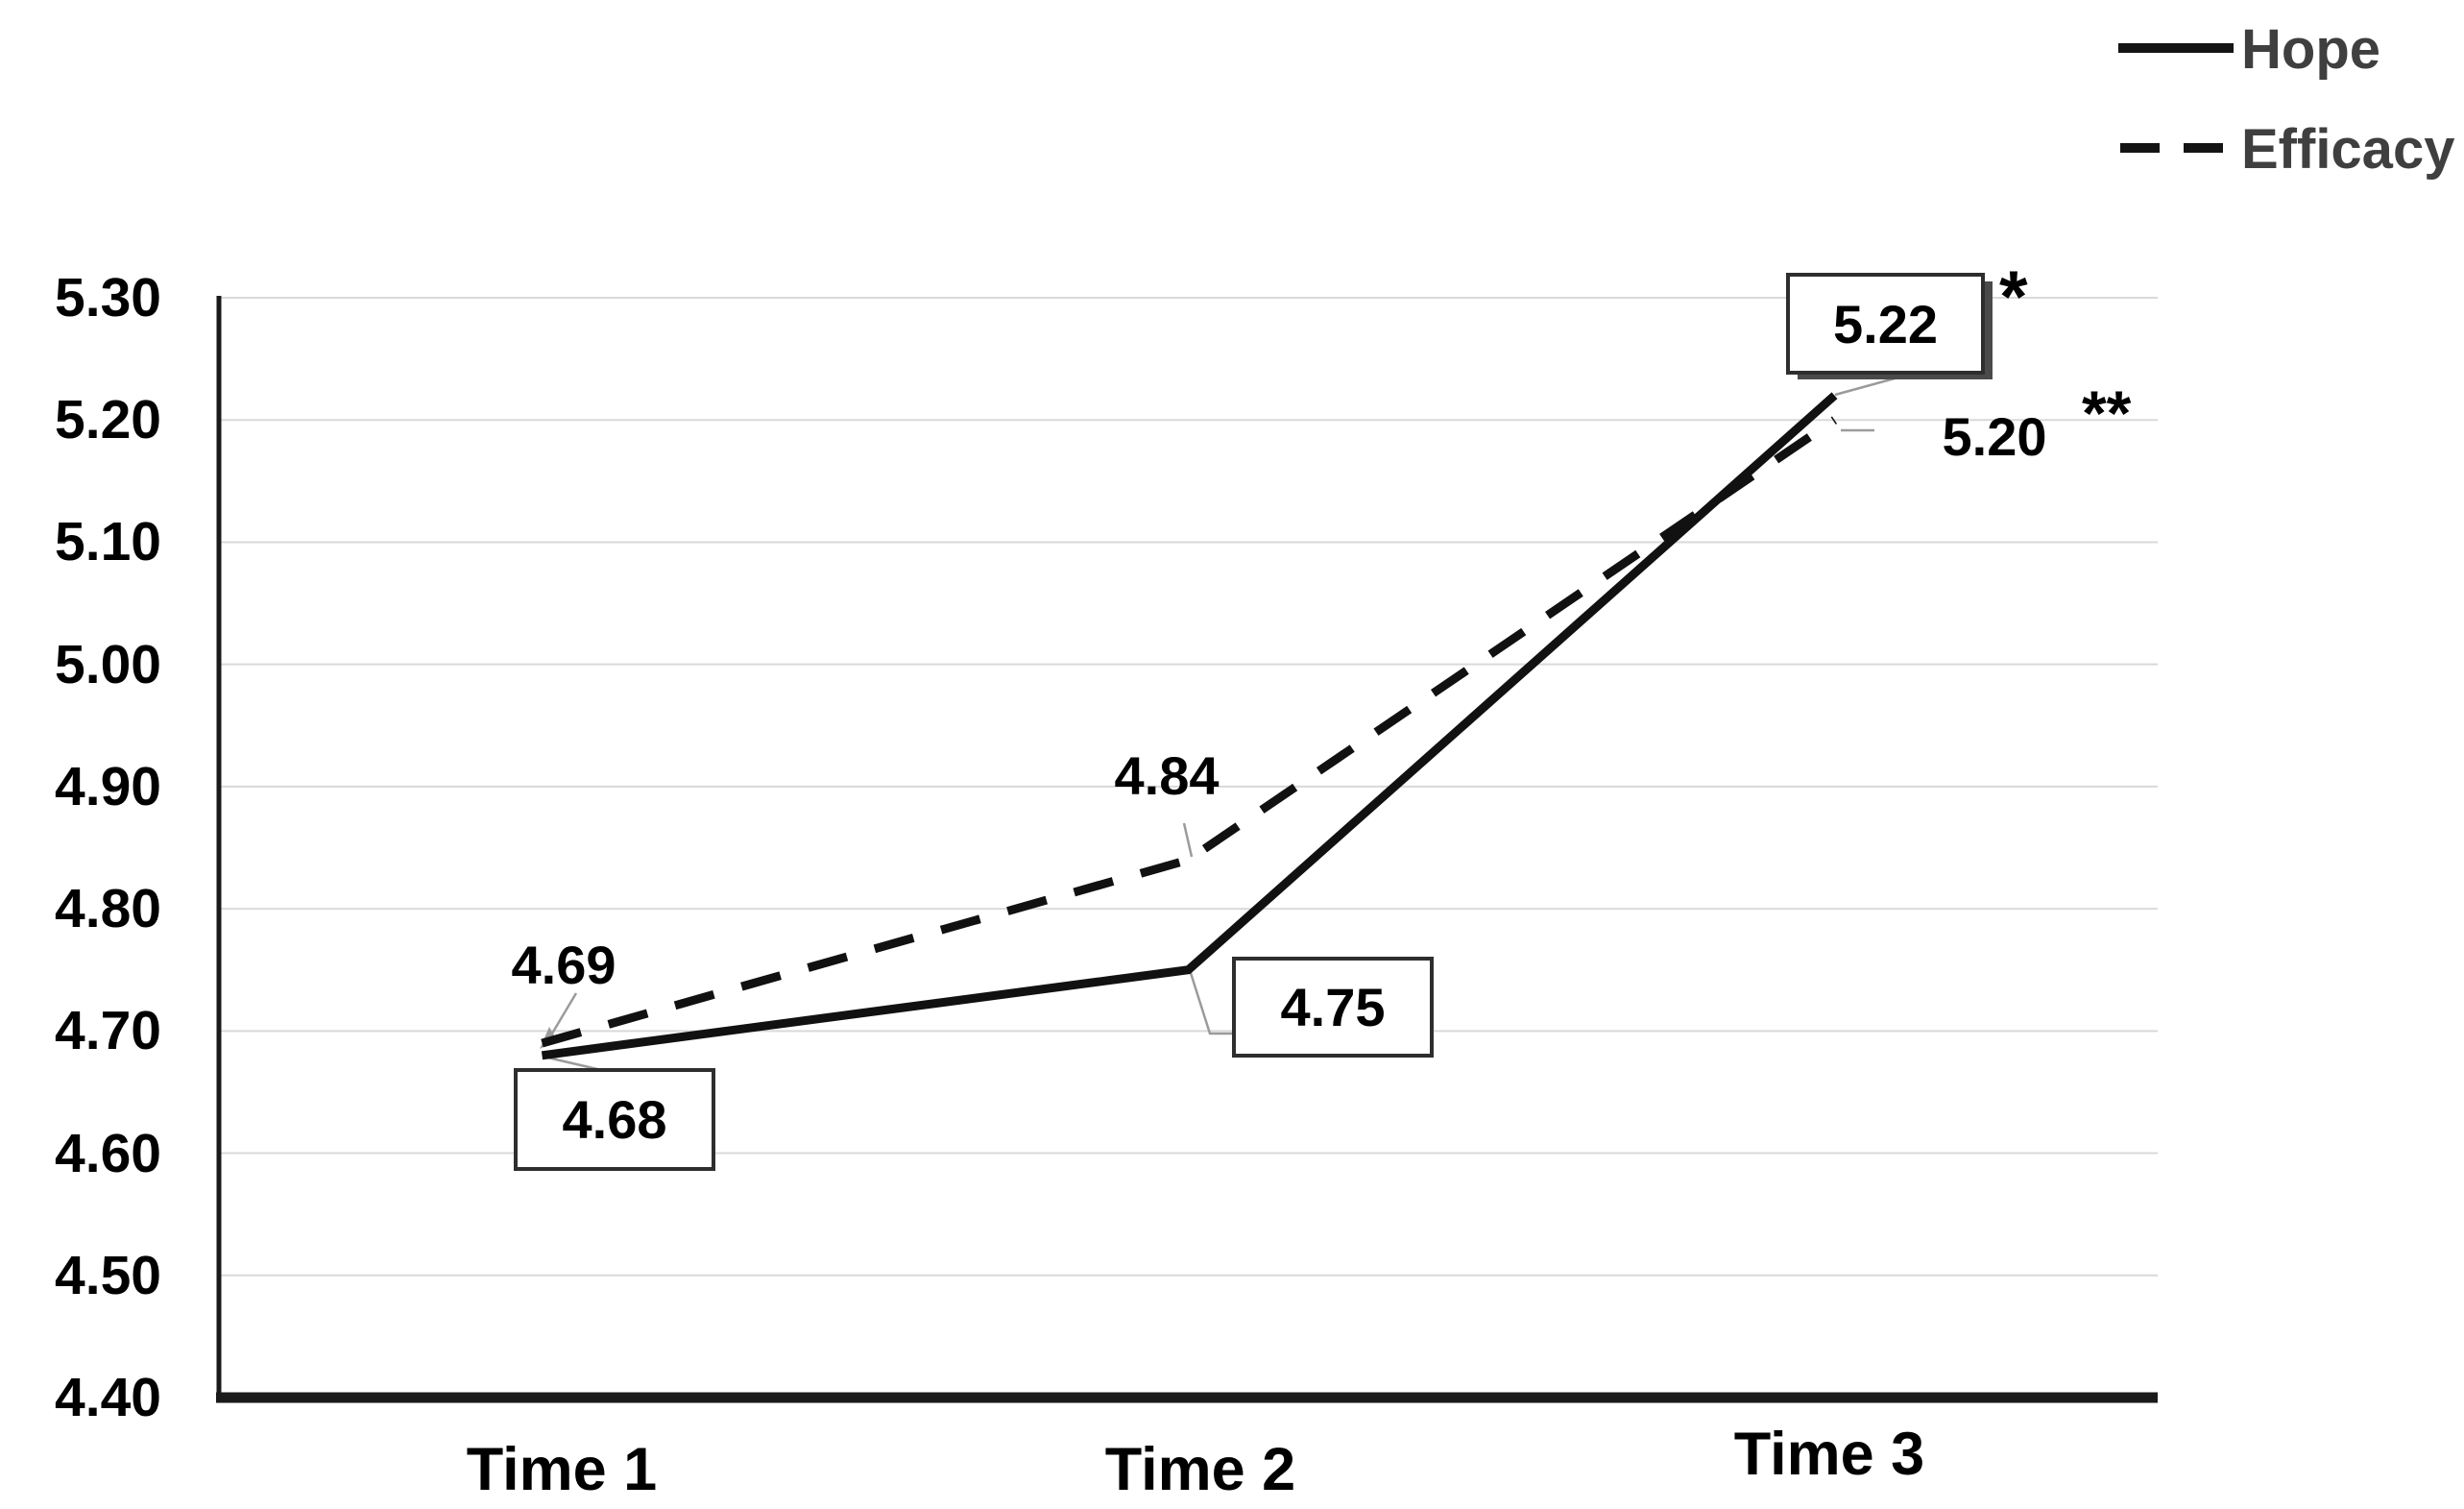  Describe the element at coordinates (108, 420) in the screenshot. I see `y-tick-label: 5.20` at that location.